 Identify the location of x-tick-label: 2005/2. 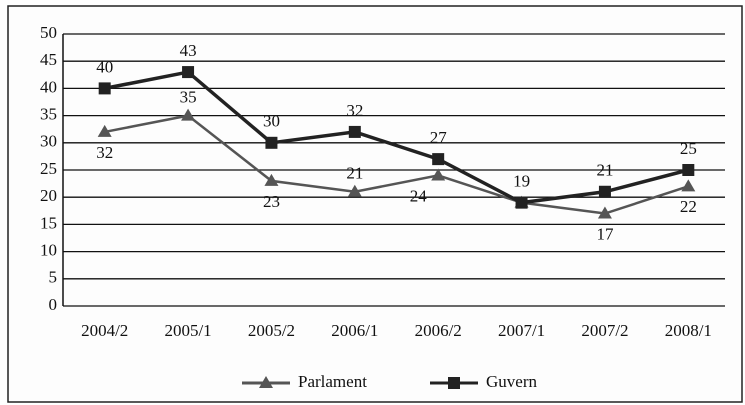
(271, 330).